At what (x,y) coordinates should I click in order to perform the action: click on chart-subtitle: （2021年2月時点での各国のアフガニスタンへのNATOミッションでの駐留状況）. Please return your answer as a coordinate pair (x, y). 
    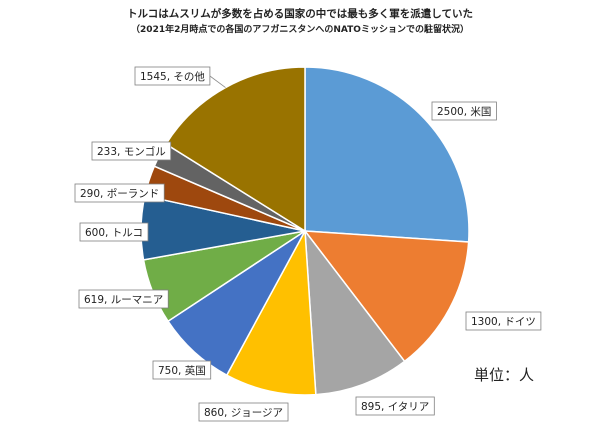
    Looking at the image, I should click on (300, 29).